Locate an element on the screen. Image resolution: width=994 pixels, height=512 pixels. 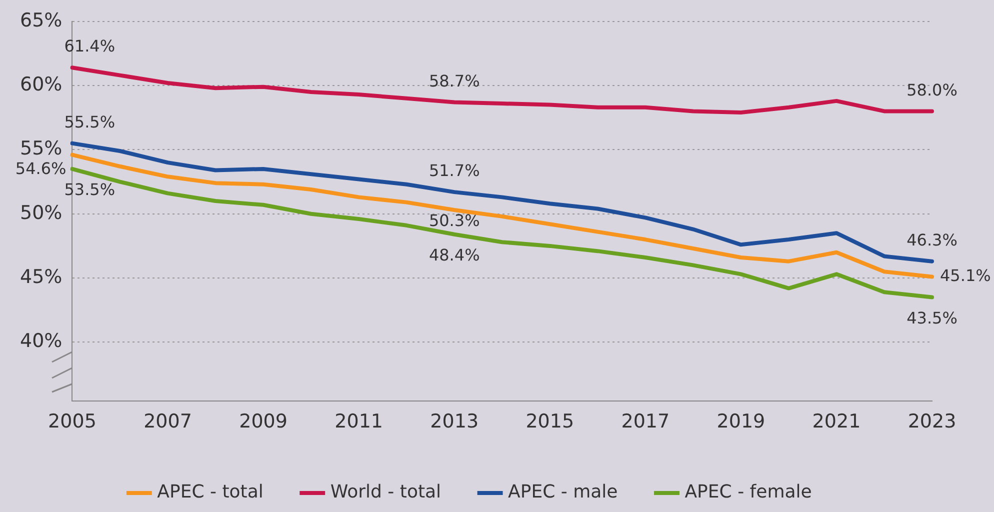
data-label: 48.4% is located at coordinates (454, 255).